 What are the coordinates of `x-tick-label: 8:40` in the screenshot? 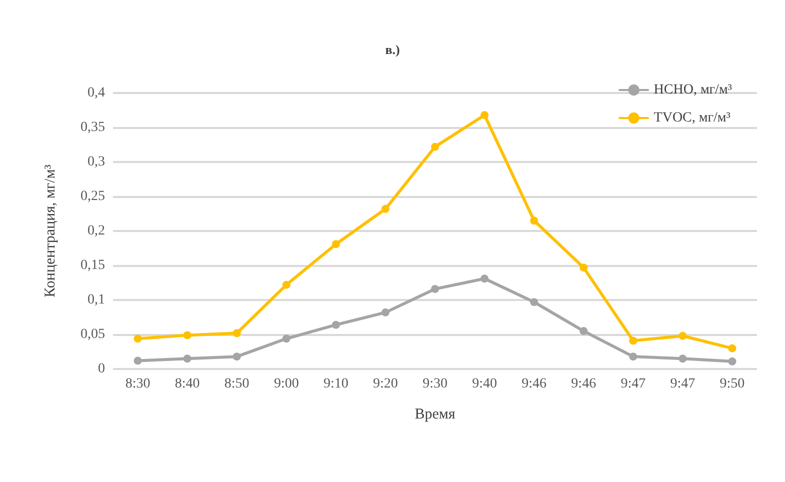 It's located at (187, 384).